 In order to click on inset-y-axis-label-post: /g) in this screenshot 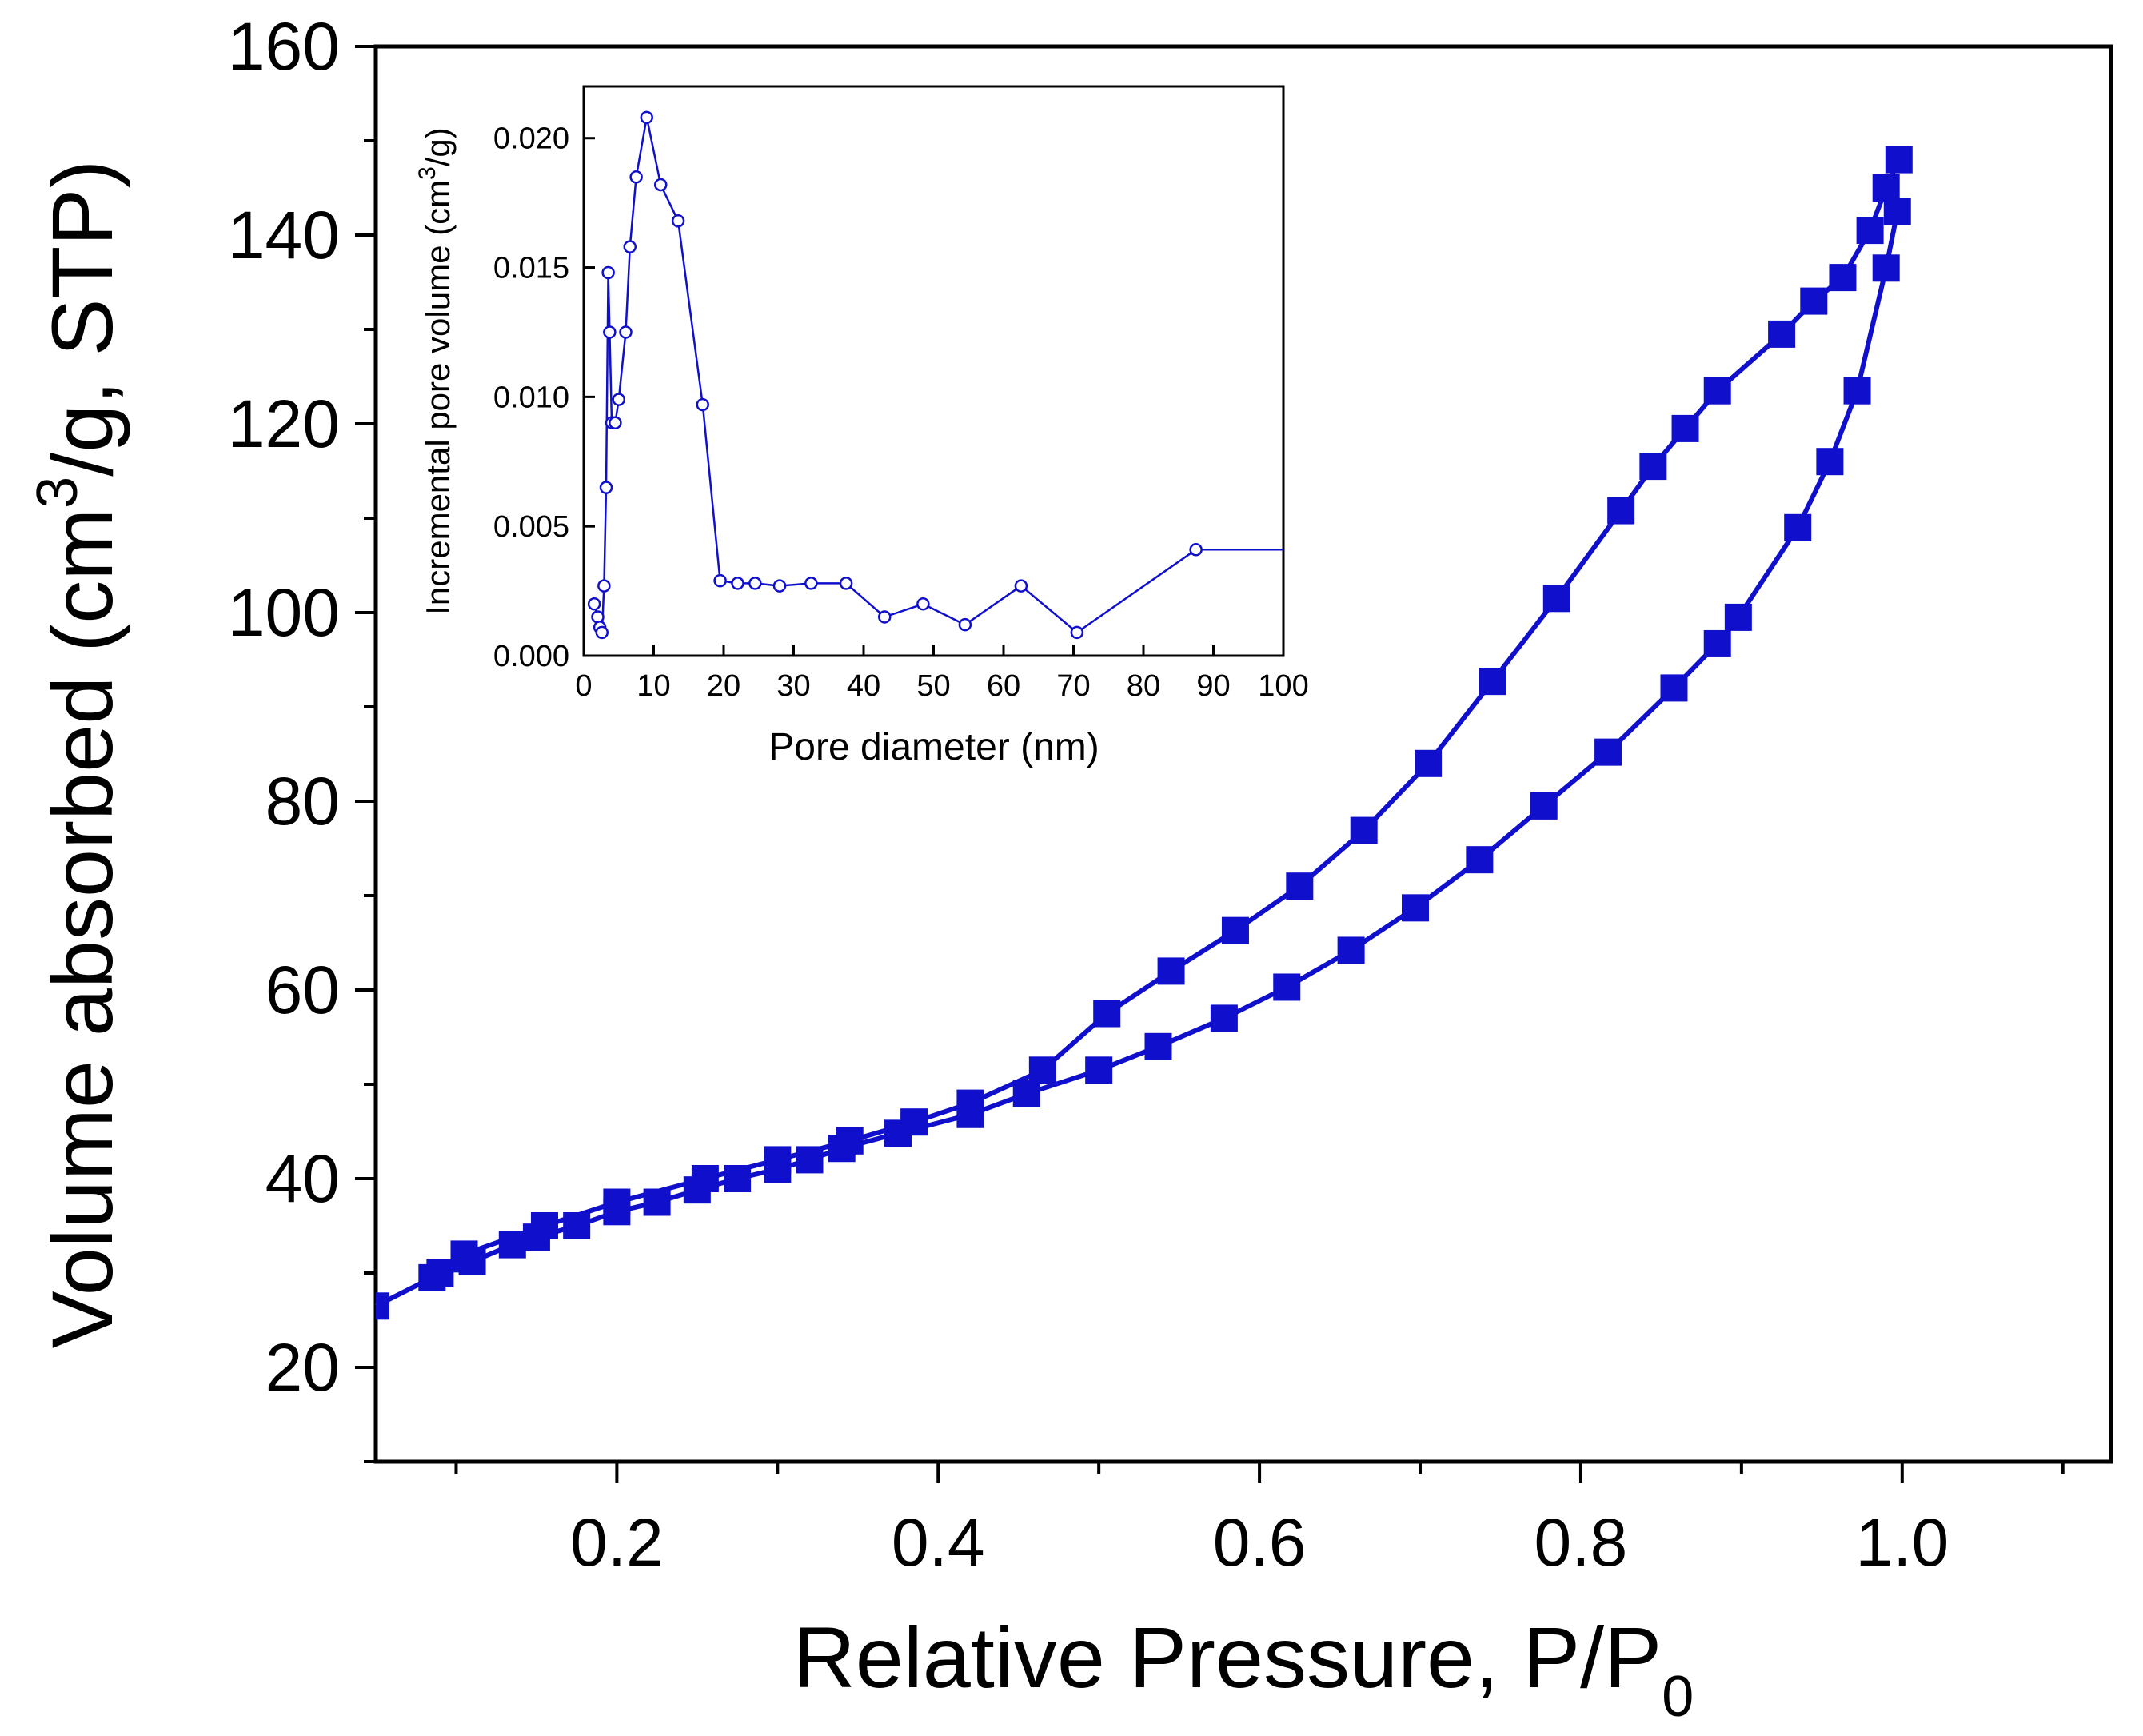, I will do `click(438, 146)`.